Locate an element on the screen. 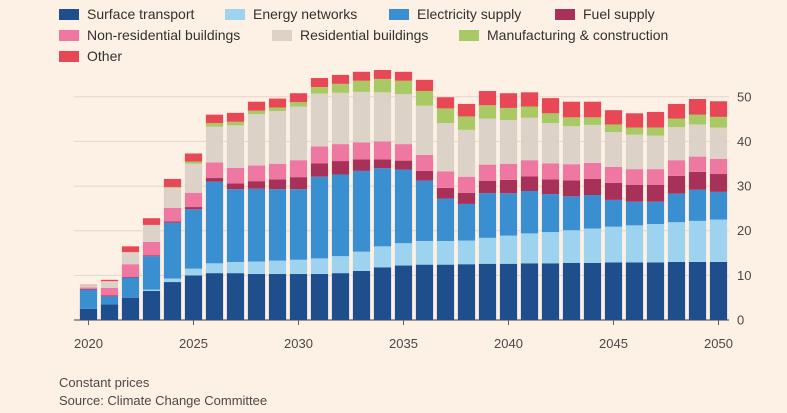  legend-label: Residential buildings is located at coordinates (364, 35).